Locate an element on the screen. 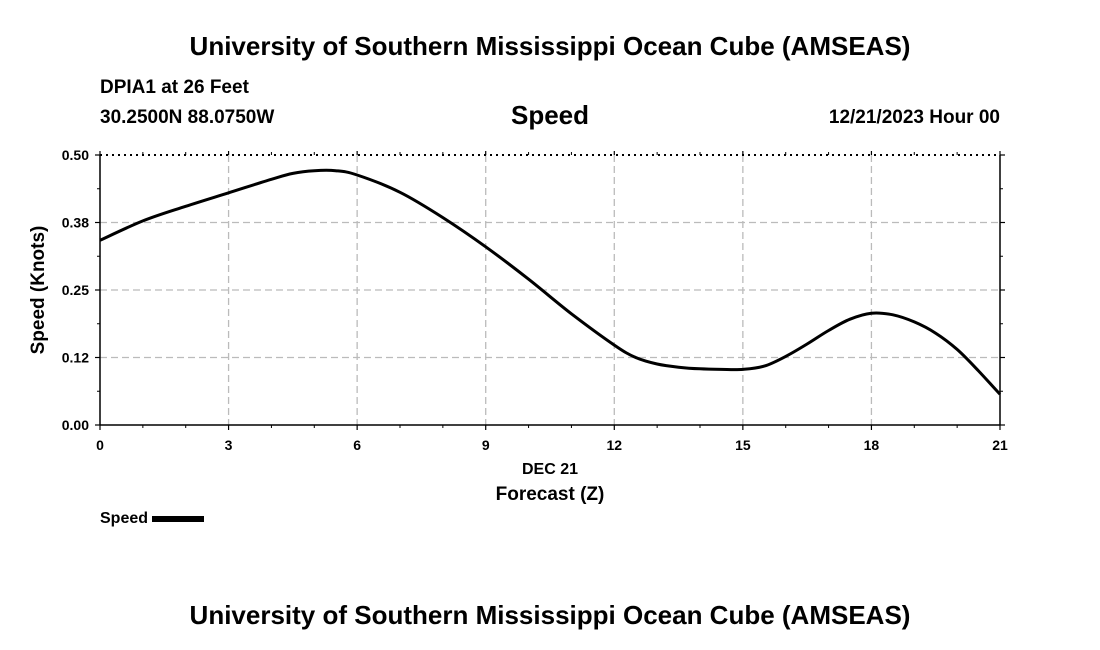 Image resolution: width=1100 pixels, height=650 pixels. x-date-label: DEC 21 is located at coordinates (550, 469).